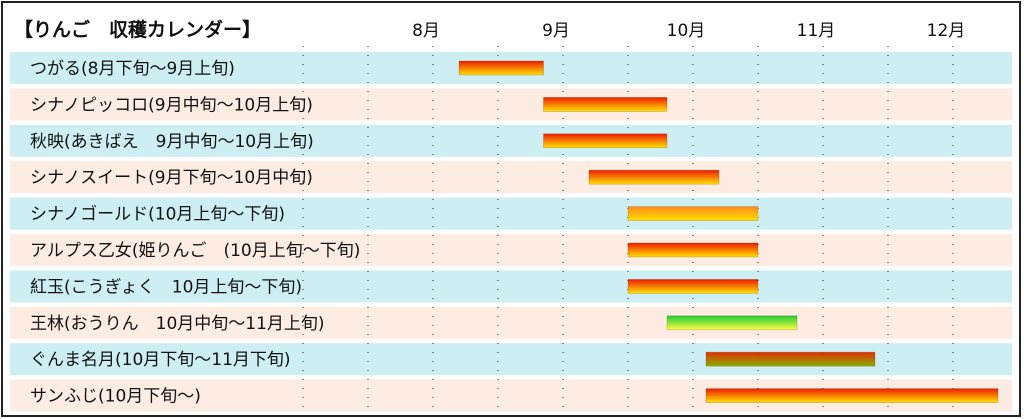 Image resolution: width=1024 pixels, height=419 pixels. Describe the element at coordinates (171, 178) in the screenshot. I see `variety-label: シナノスイート(9月下旬～10月中旬)` at that location.